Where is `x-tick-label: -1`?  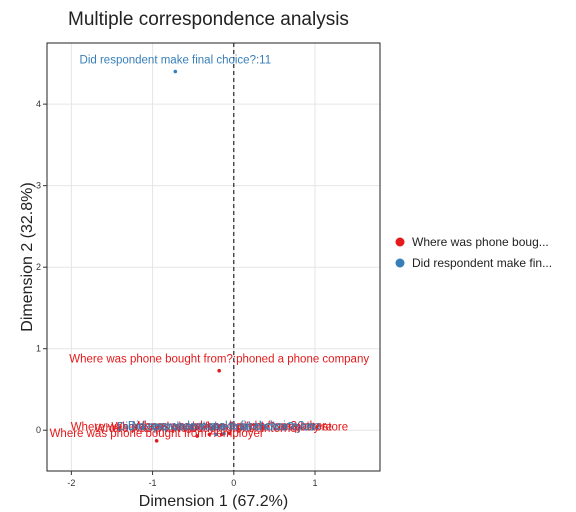 x-tick-label: -1 is located at coordinates (153, 483).